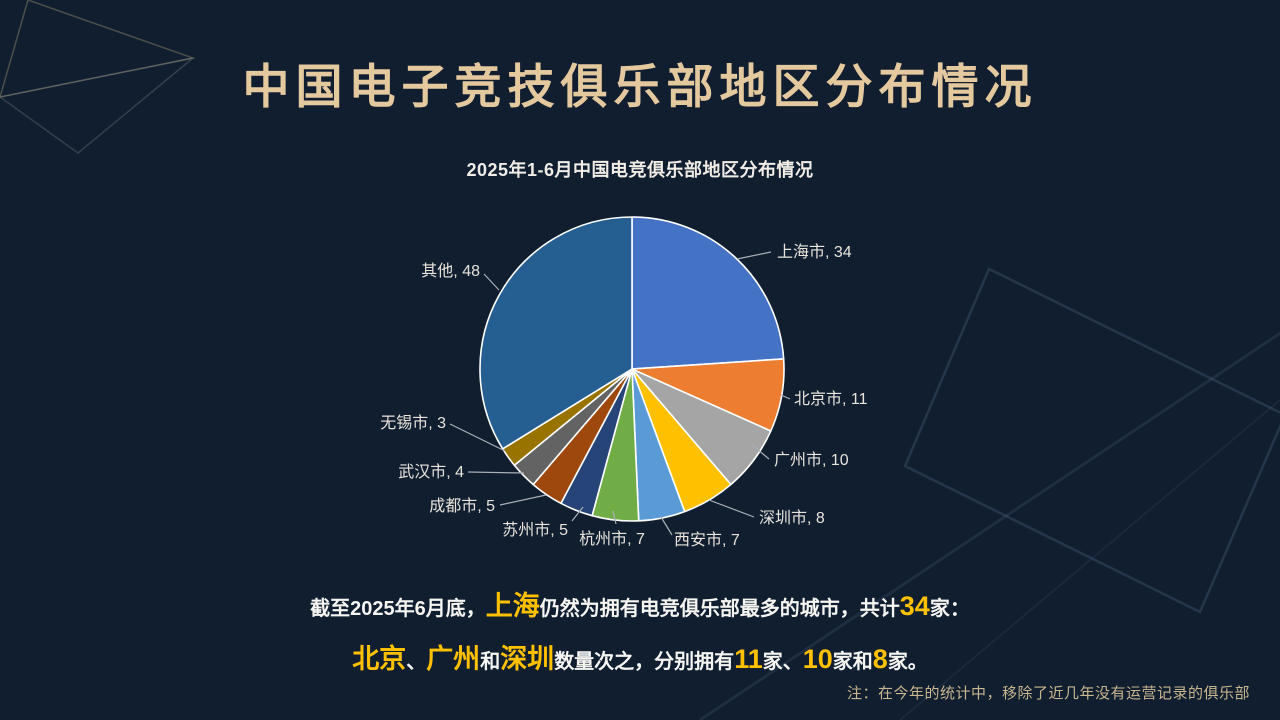 The image size is (1280, 720). What do you see at coordinates (535, 530) in the screenshot?
I see `pie-label-苏州市: 苏州市, 5` at bounding box center [535, 530].